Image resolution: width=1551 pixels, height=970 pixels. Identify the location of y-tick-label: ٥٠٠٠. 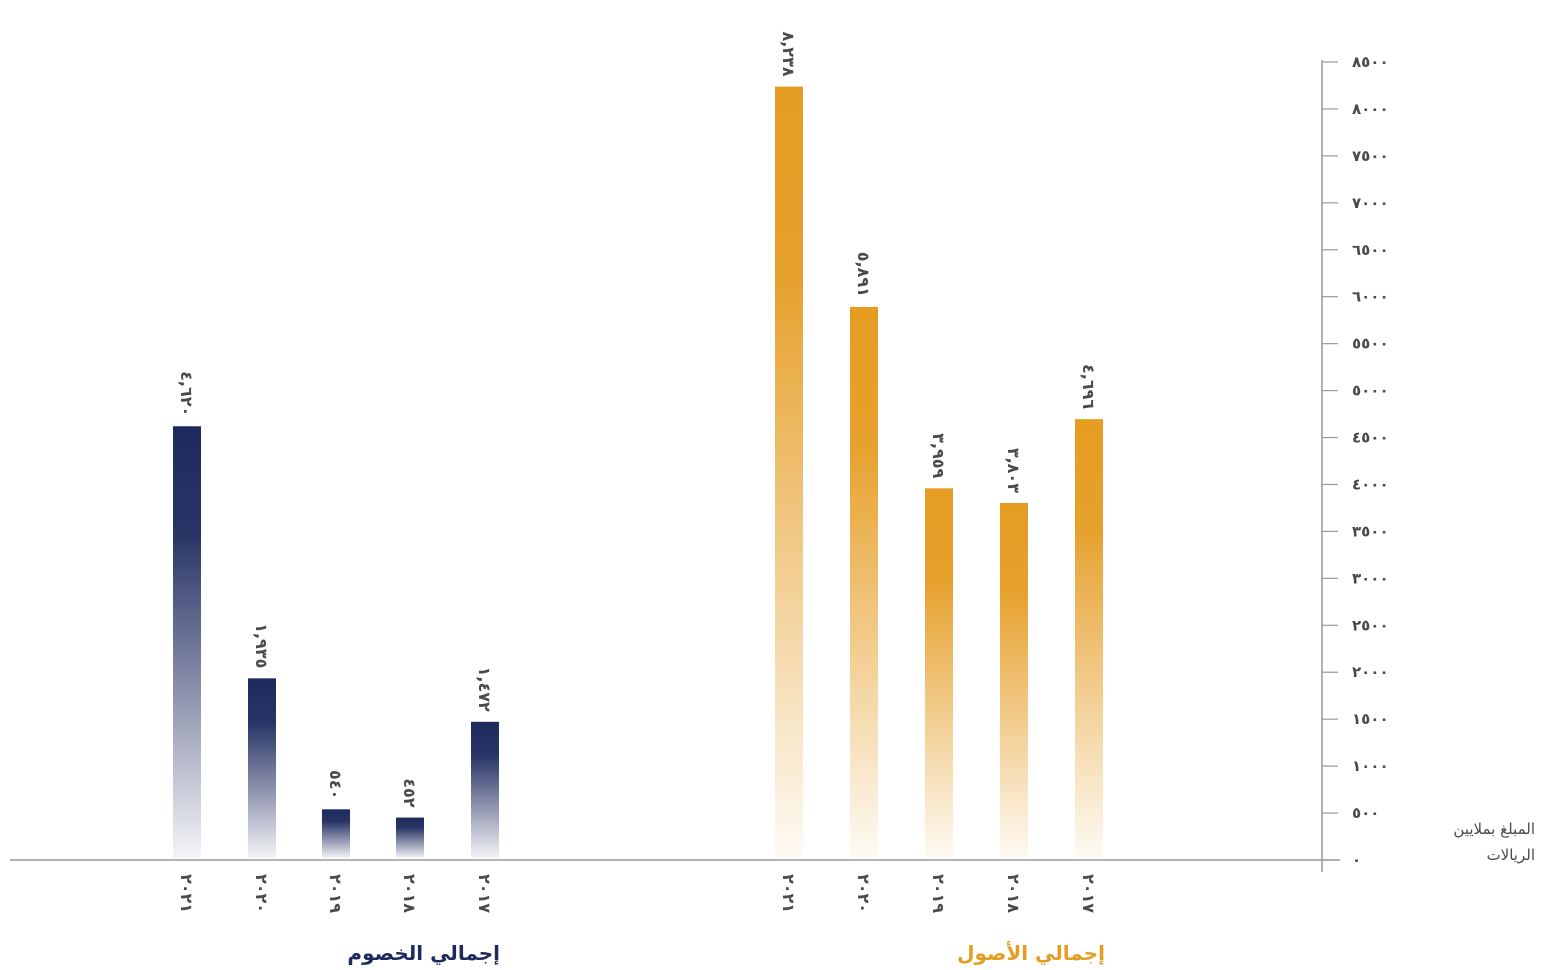
(1370, 391).